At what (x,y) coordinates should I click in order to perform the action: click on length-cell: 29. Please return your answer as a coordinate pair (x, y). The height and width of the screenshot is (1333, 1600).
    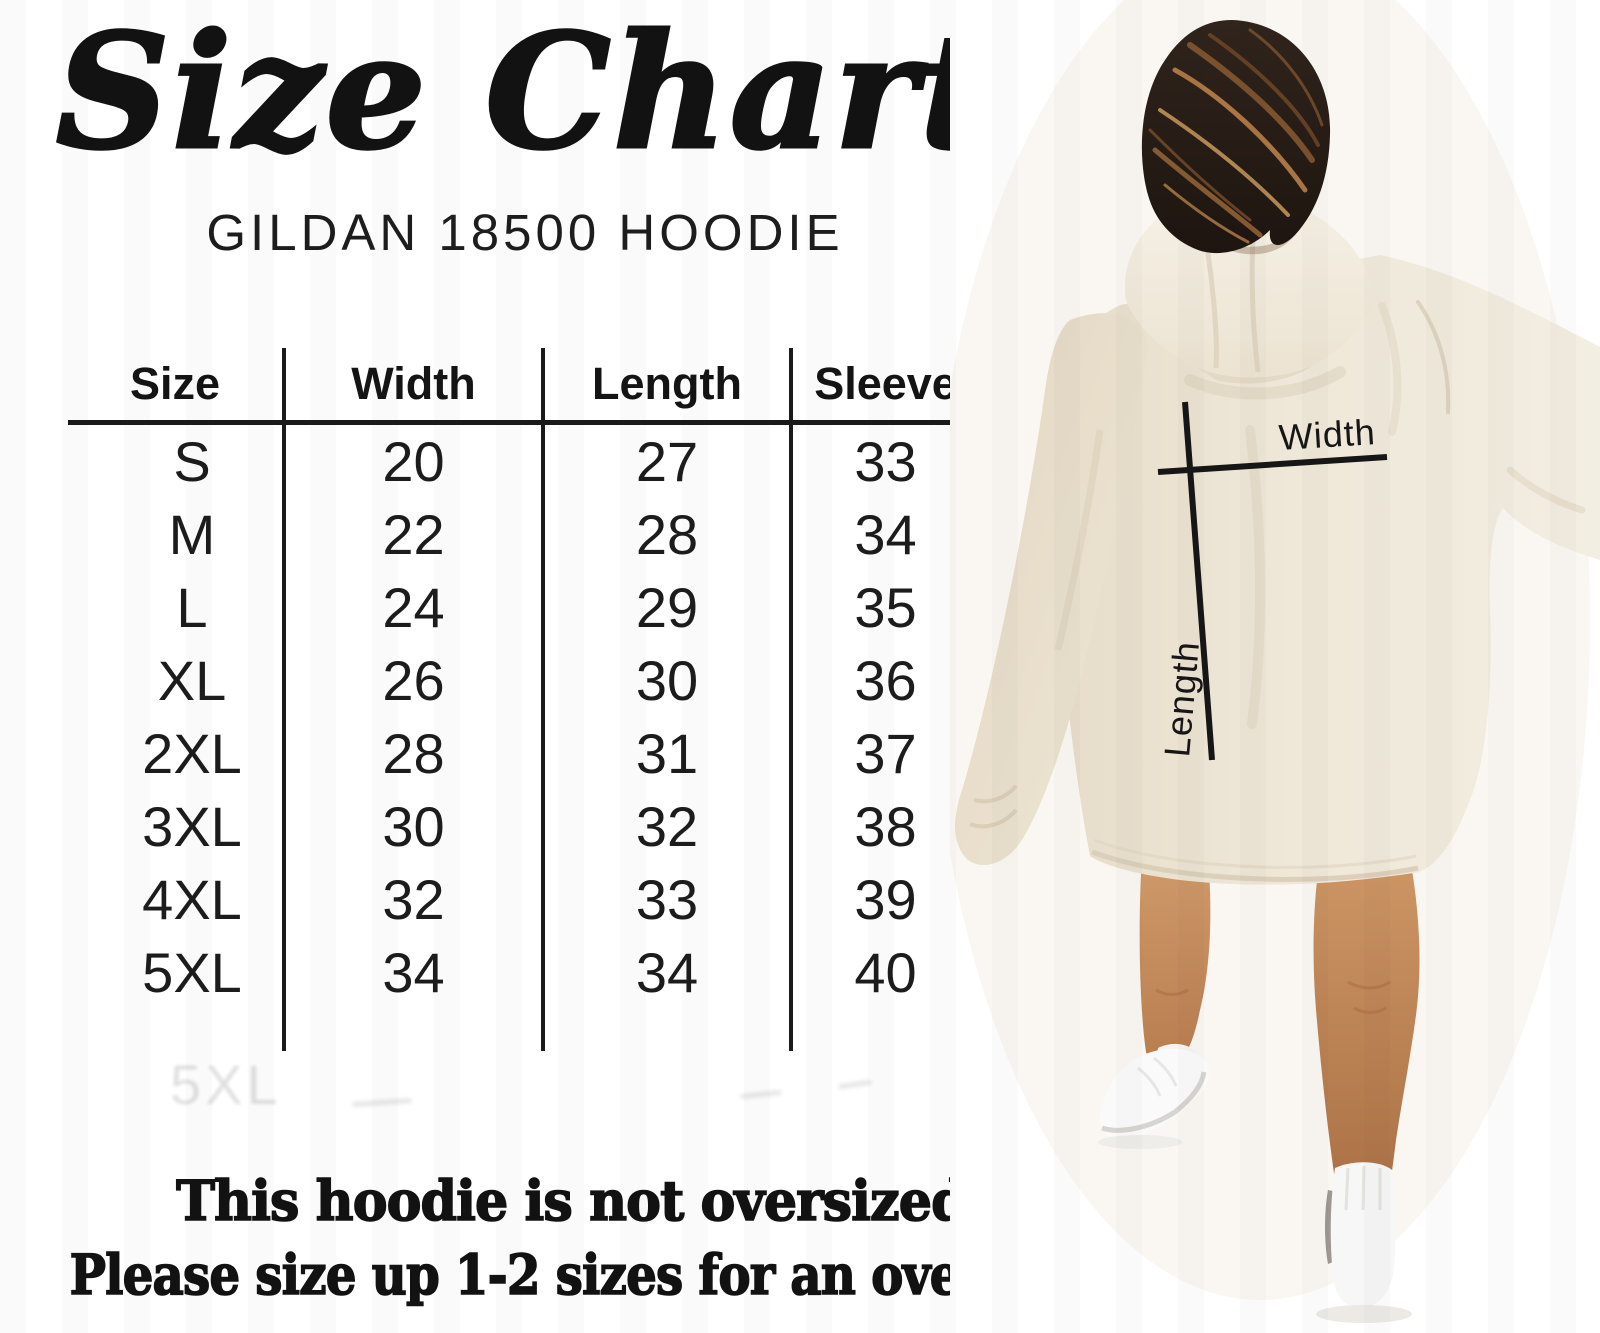
    Looking at the image, I should click on (669, 607).